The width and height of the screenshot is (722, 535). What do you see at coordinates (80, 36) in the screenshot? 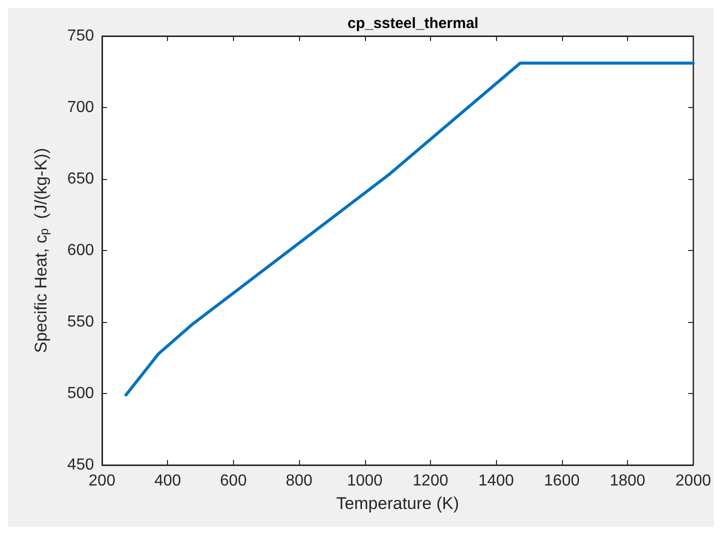
I see `y-tick-label: 750` at bounding box center [80, 36].